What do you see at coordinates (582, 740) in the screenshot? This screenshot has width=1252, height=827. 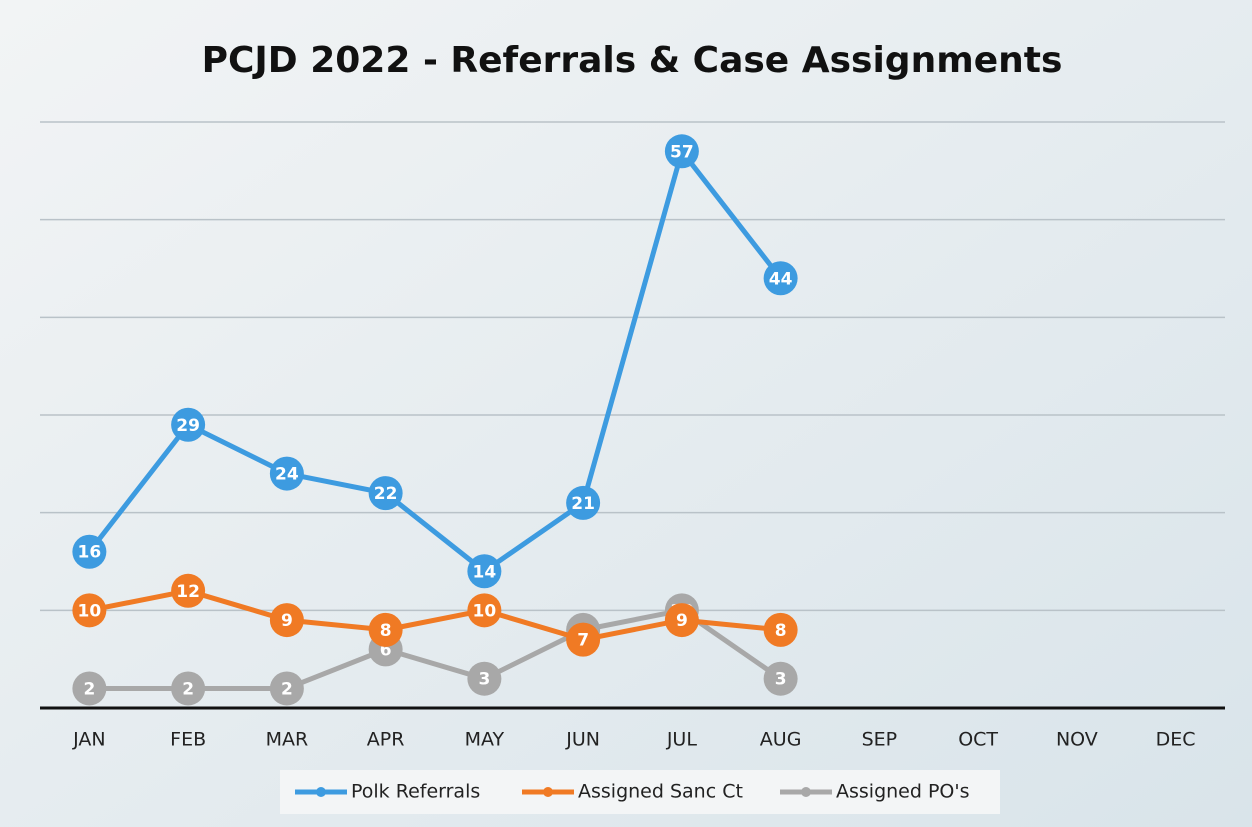 I see `x-tick-label: JUN` at bounding box center [582, 740].